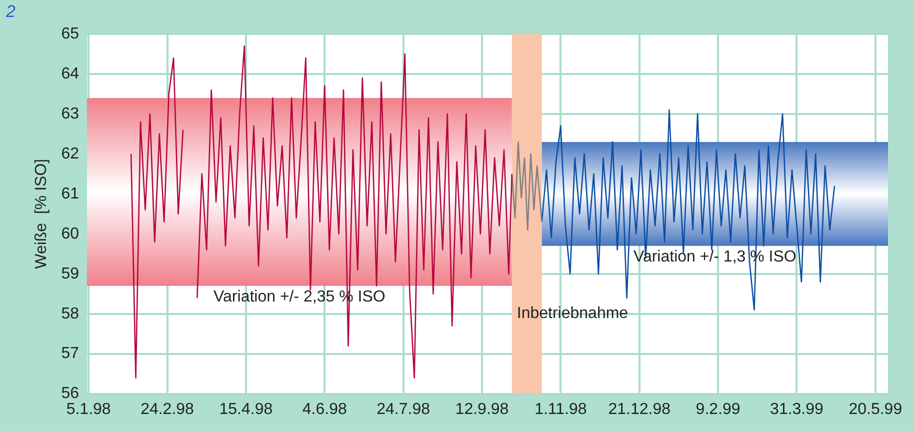 The height and width of the screenshot is (431, 914). What do you see at coordinates (70, 273) in the screenshot?
I see `y-tick-label: 59` at bounding box center [70, 273].